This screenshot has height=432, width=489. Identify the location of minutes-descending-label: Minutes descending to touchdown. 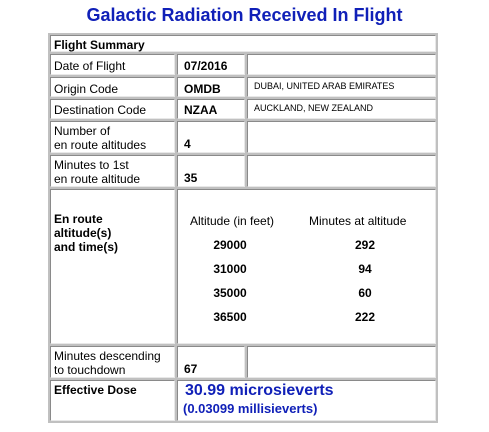
(112, 362).